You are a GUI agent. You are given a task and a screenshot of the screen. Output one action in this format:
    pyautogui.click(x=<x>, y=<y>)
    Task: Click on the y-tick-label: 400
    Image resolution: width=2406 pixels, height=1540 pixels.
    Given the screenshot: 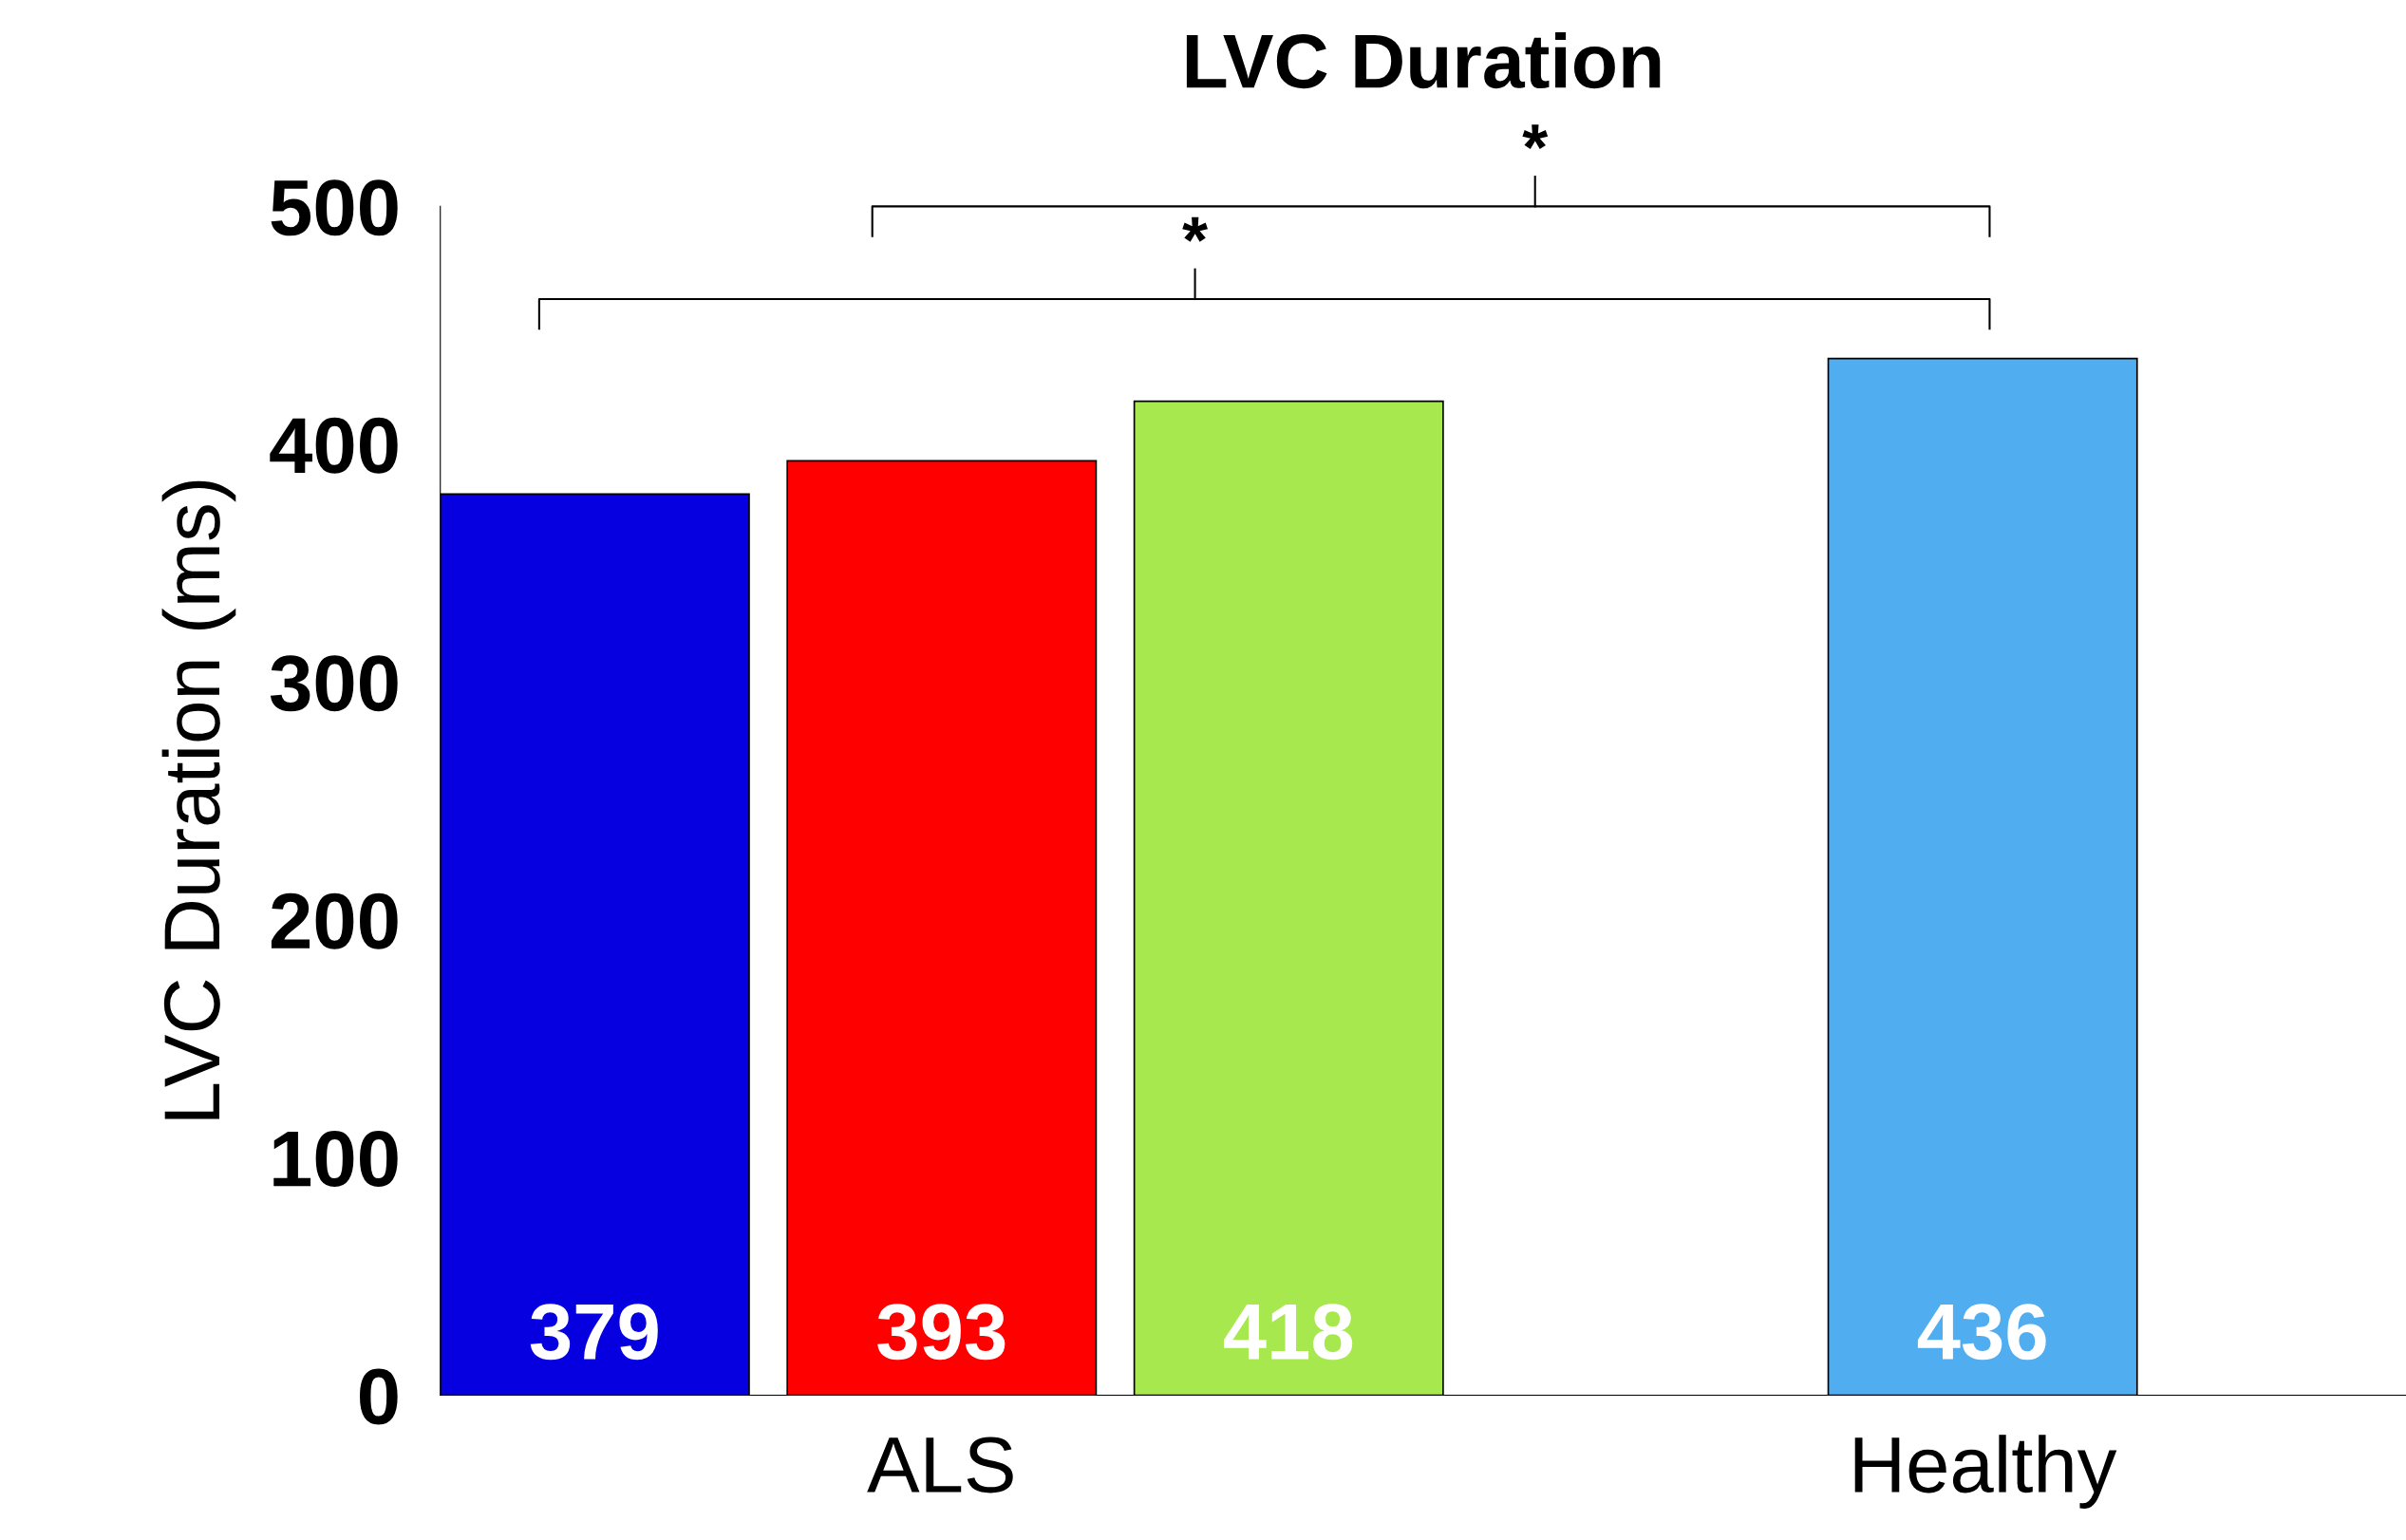 What is the action you would take?
    pyautogui.click(x=334, y=446)
    